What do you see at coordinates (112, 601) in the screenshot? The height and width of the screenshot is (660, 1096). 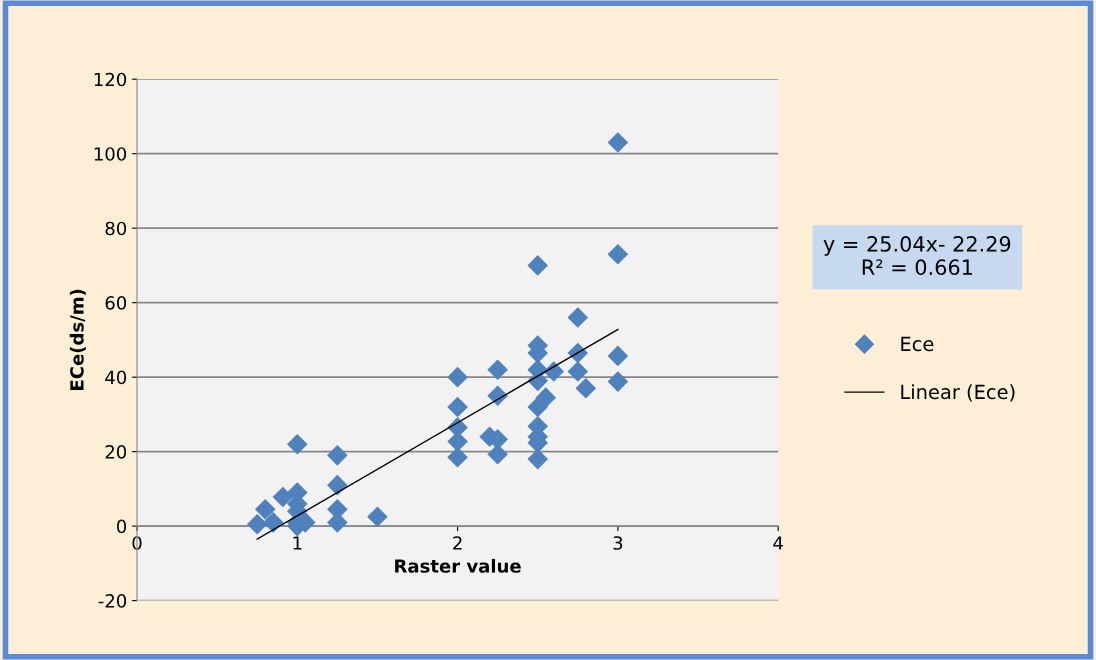 I see `y-tick-label: -20` at bounding box center [112, 601].